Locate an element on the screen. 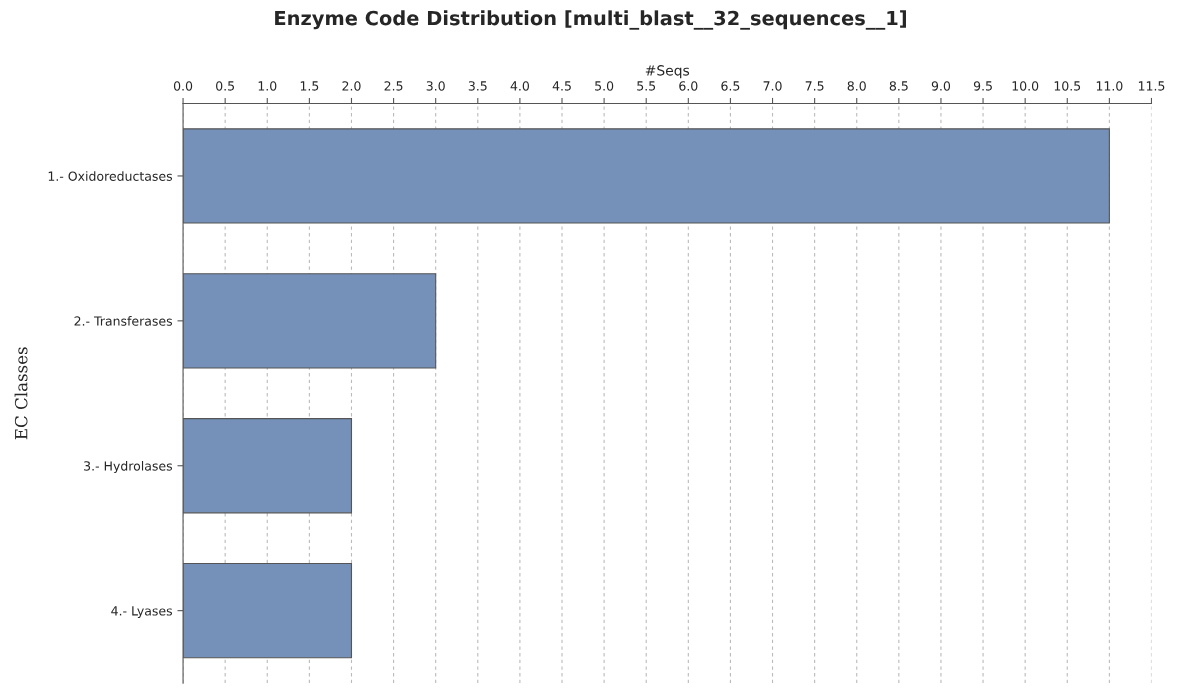  x-tick-label: 5.0 is located at coordinates (604, 86).